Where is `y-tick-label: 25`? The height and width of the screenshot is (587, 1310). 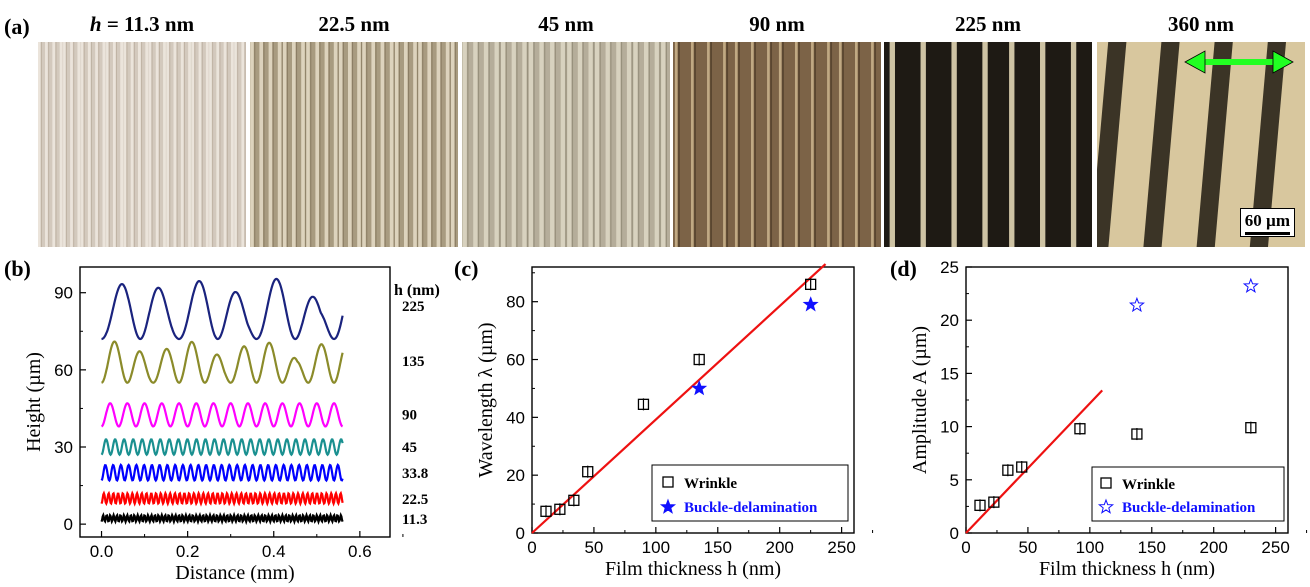
y-tick-label: 25 is located at coordinates (949, 267).